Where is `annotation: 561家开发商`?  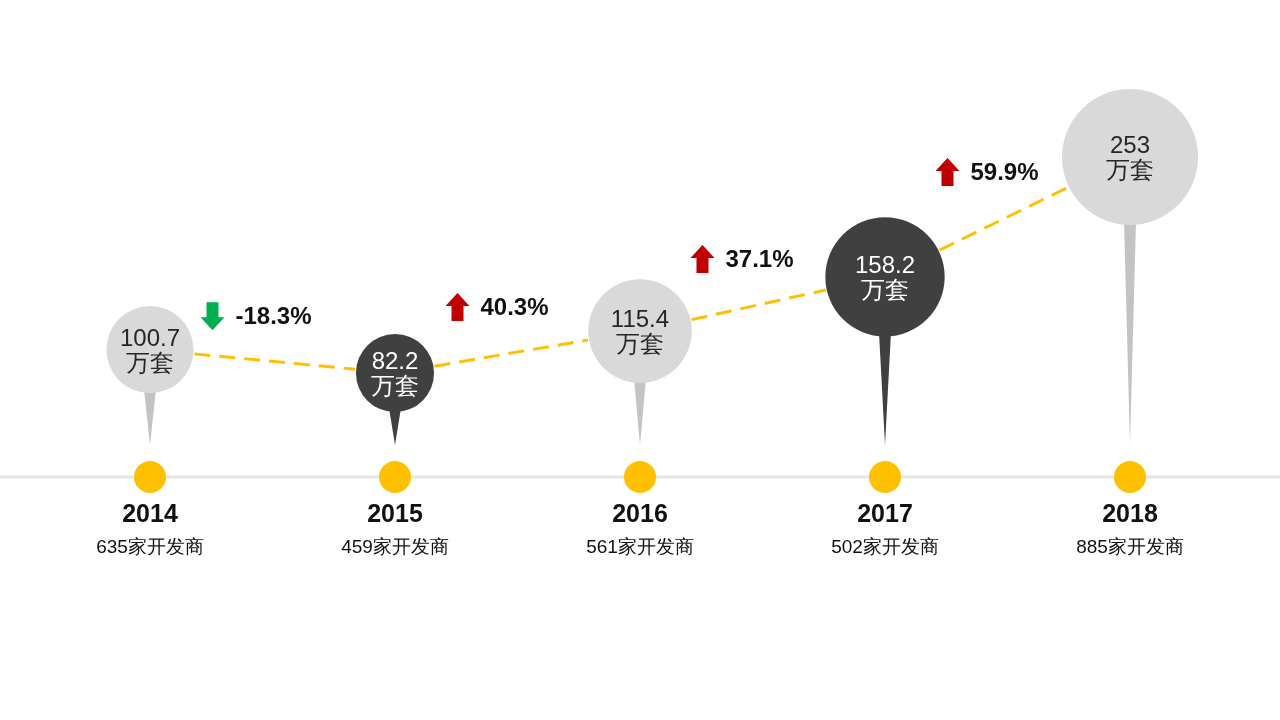
annotation: 561家开发商 is located at coordinates (640, 547).